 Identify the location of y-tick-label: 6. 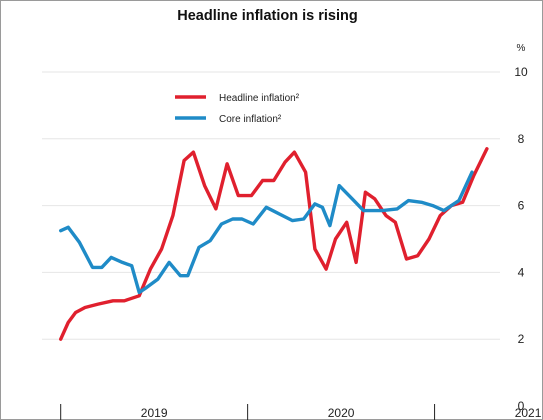
(521, 206).